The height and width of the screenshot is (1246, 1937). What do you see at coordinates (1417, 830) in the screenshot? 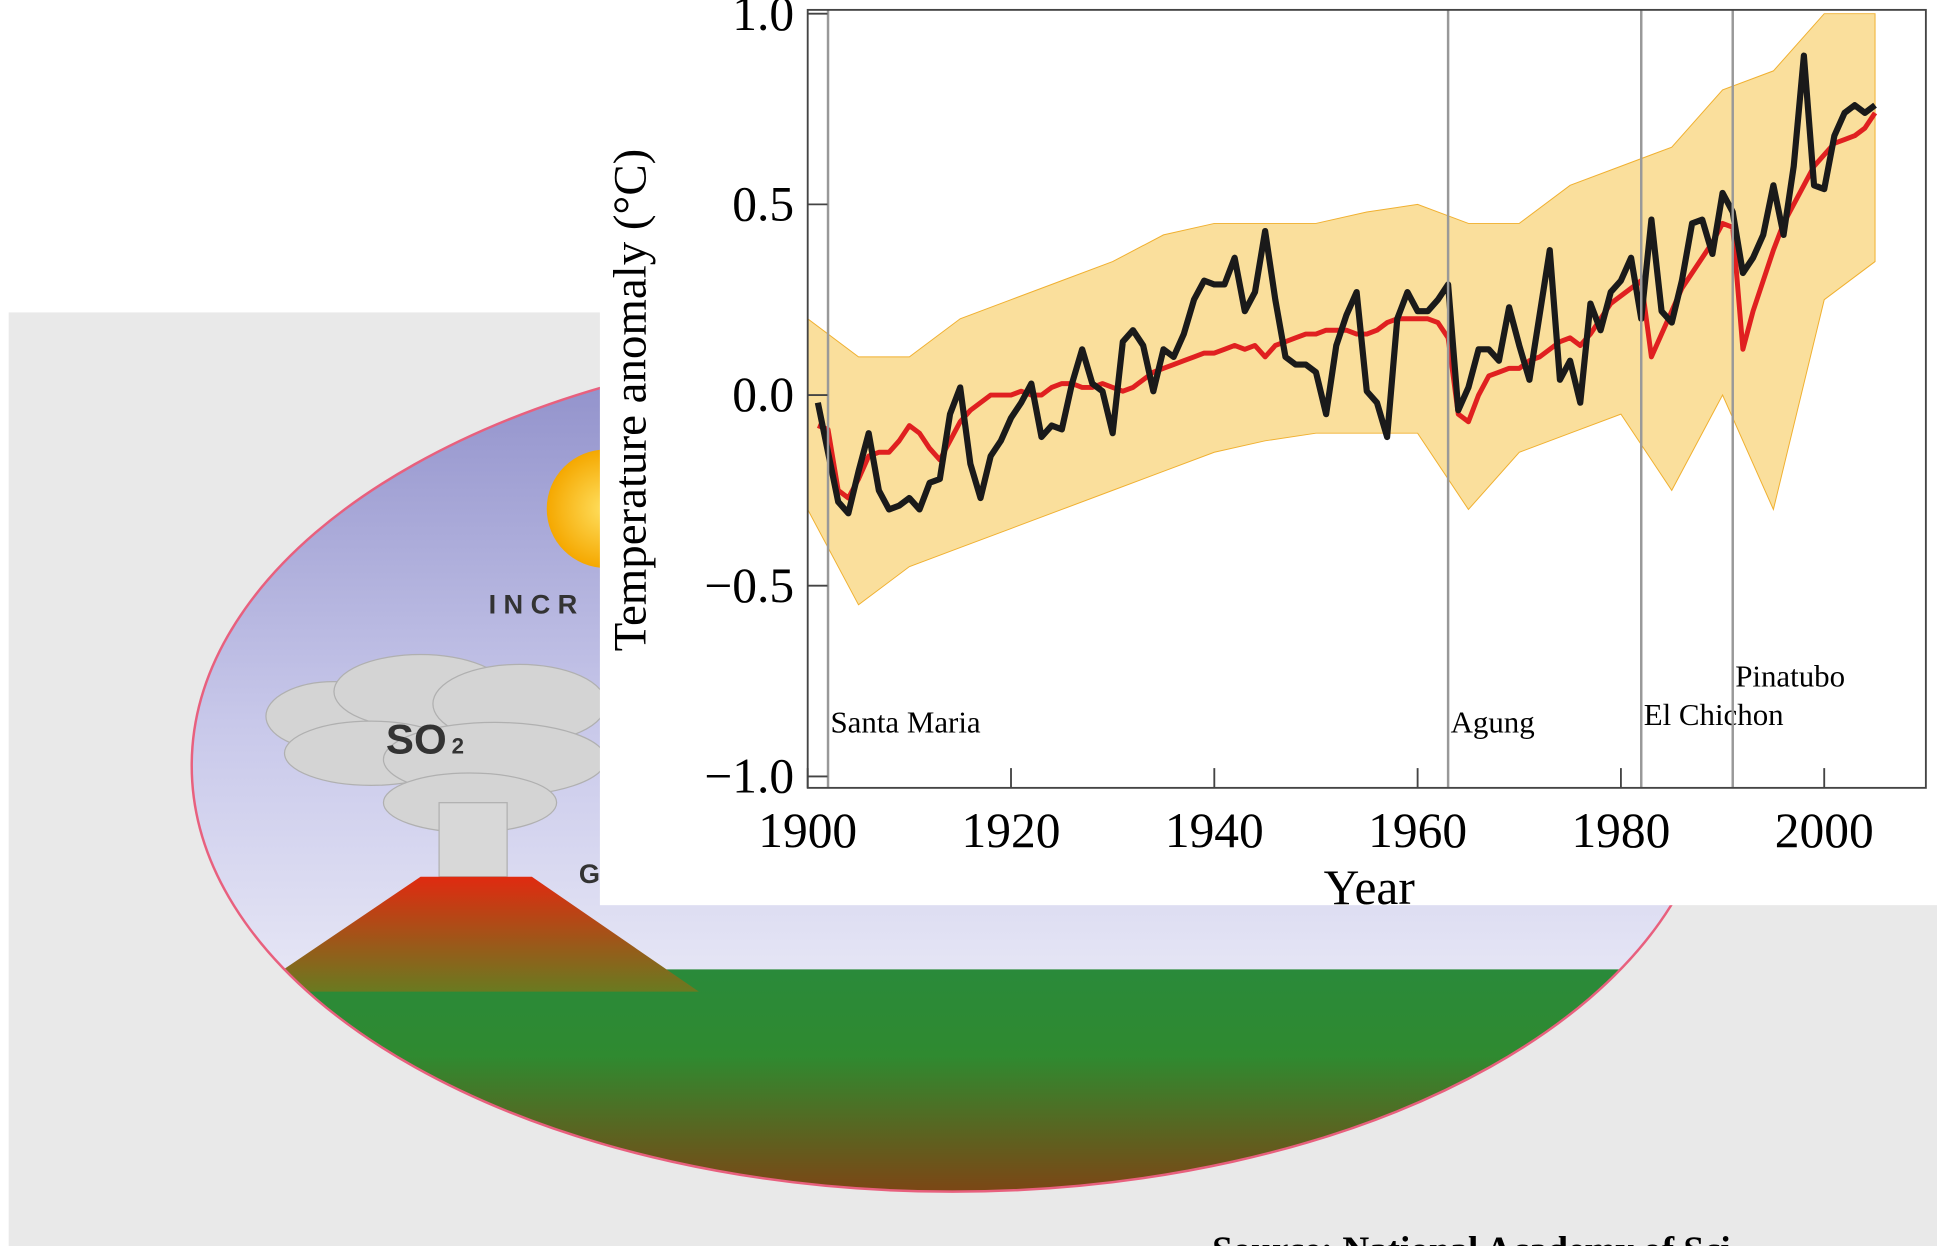
I see `x-tick-label: 1960` at bounding box center [1417, 830].